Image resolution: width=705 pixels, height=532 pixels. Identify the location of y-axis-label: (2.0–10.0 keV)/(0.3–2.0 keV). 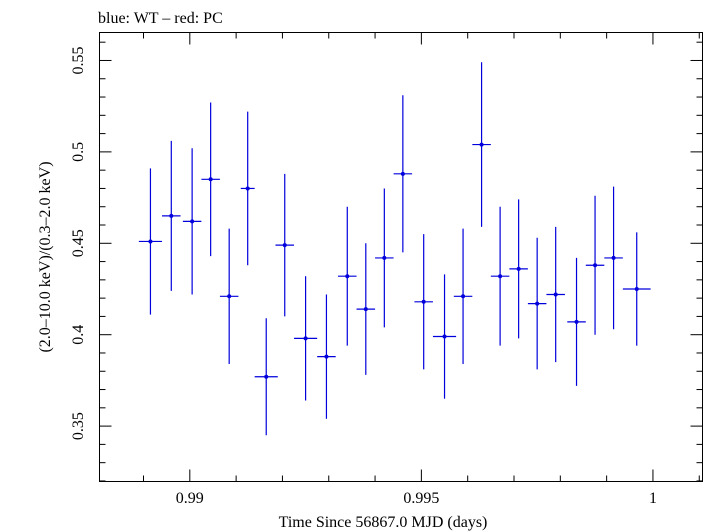
(45, 256).